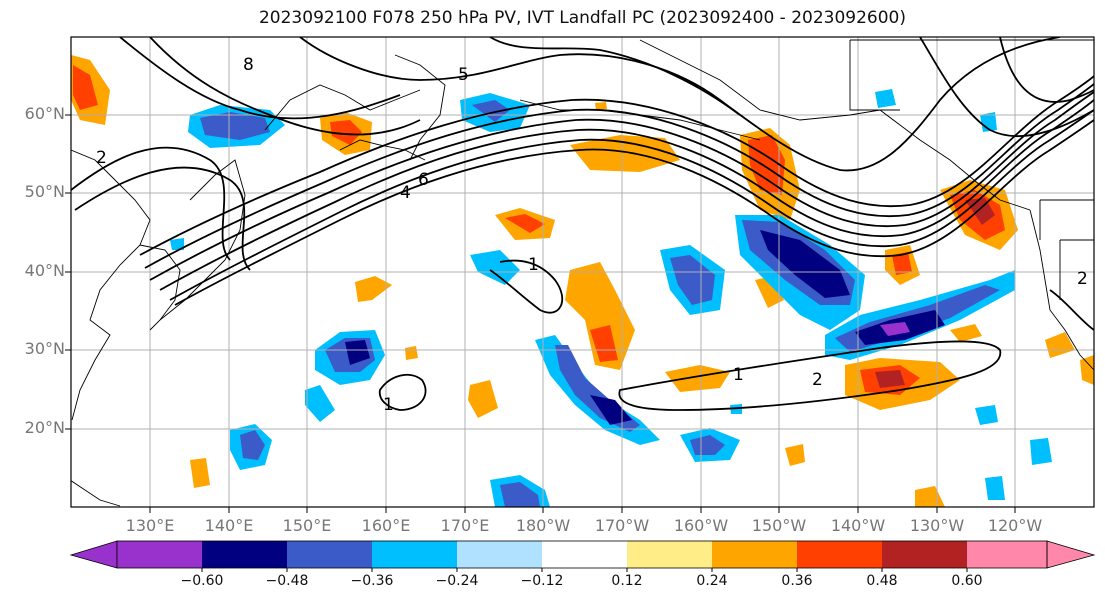 This screenshot has width=1105, height=601. What do you see at coordinates (937, 525) in the screenshot?
I see `lon-label: 130°W` at bounding box center [937, 525].